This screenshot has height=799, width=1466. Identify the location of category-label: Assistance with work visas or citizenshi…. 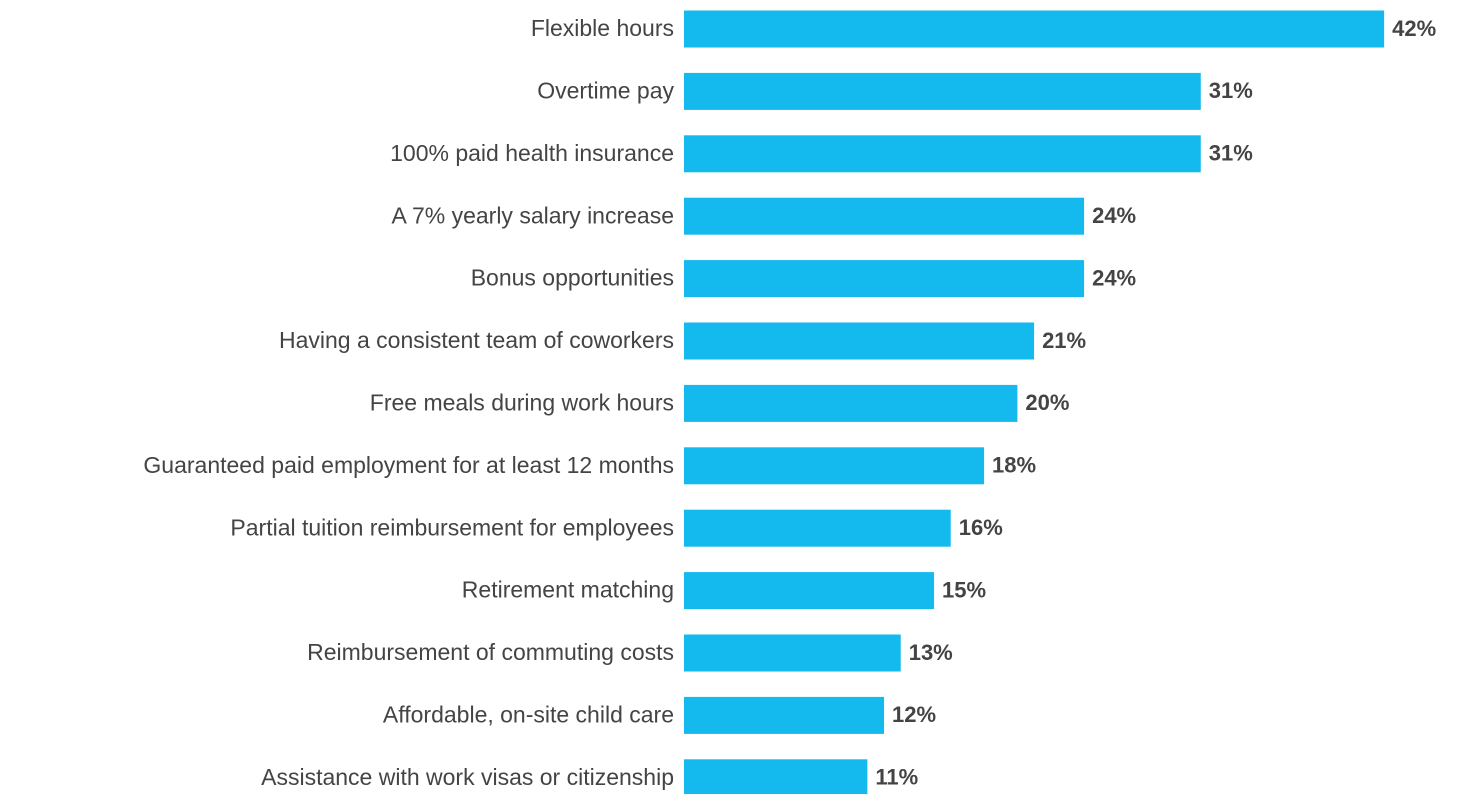
(467, 777).